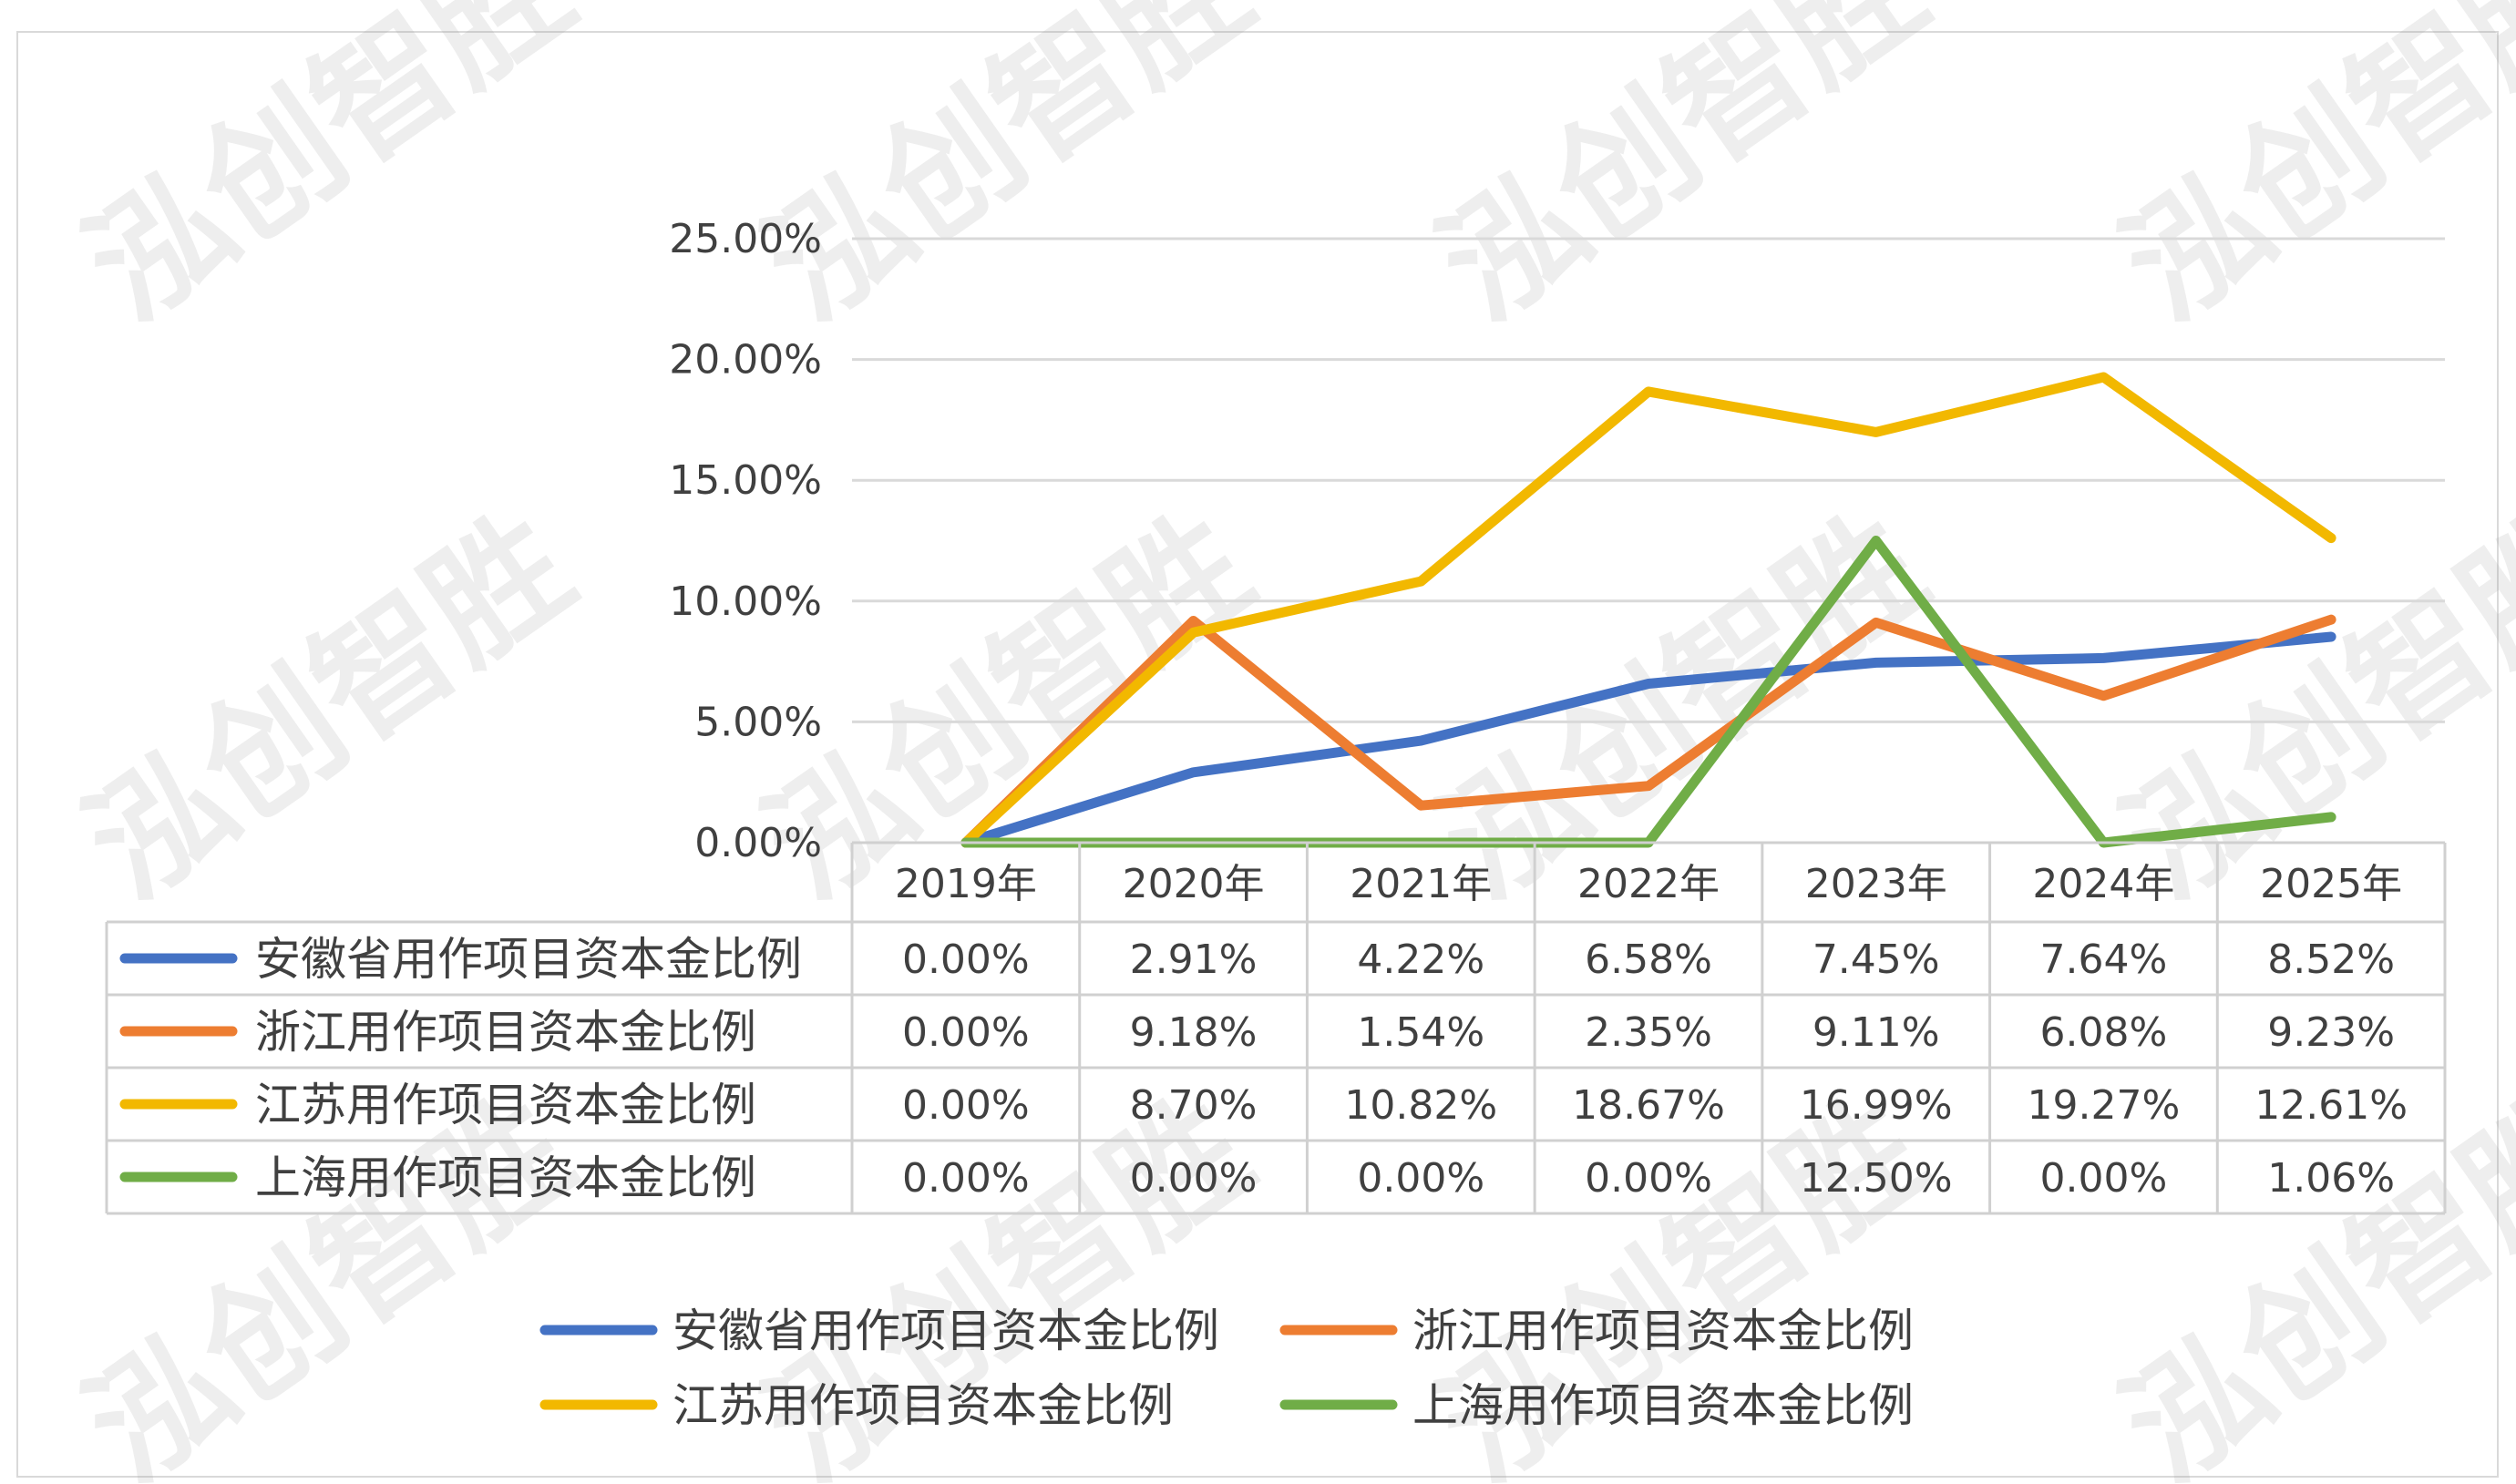  Describe the element at coordinates (1648, 884) in the screenshot. I see `x-tick-label: 2022年` at that location.